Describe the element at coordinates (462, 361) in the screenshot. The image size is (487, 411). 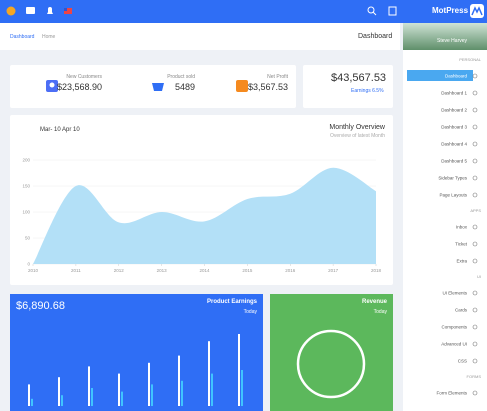
I see `menu-item: CSS` at that location.